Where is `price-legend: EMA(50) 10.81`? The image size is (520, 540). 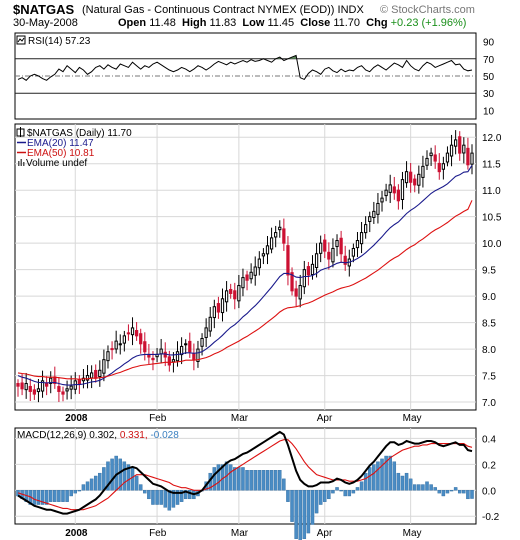
price-legend: EMA(50) 10.81 is located at coordinates (61, 153).